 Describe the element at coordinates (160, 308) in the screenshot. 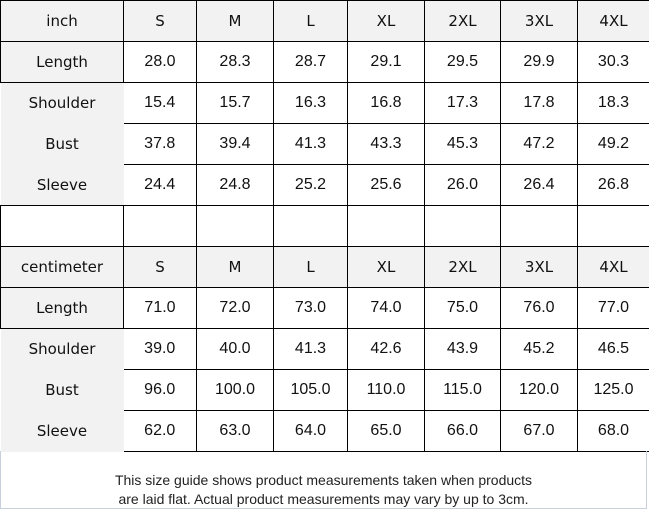

I see `measurement-cell: 71.0` at that location.